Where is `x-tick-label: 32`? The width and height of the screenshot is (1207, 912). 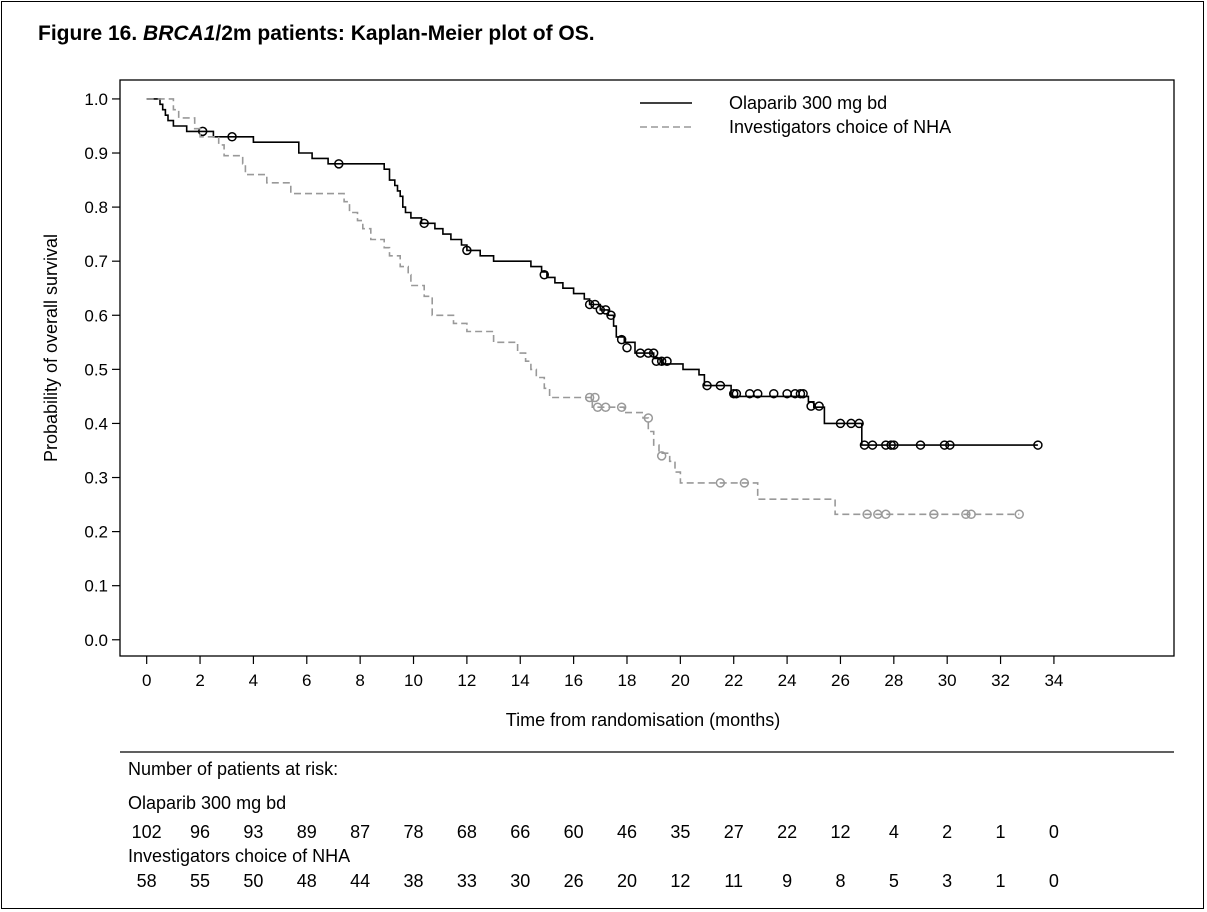 x-tick-label: 32 is located at coordinates (1000, 680).